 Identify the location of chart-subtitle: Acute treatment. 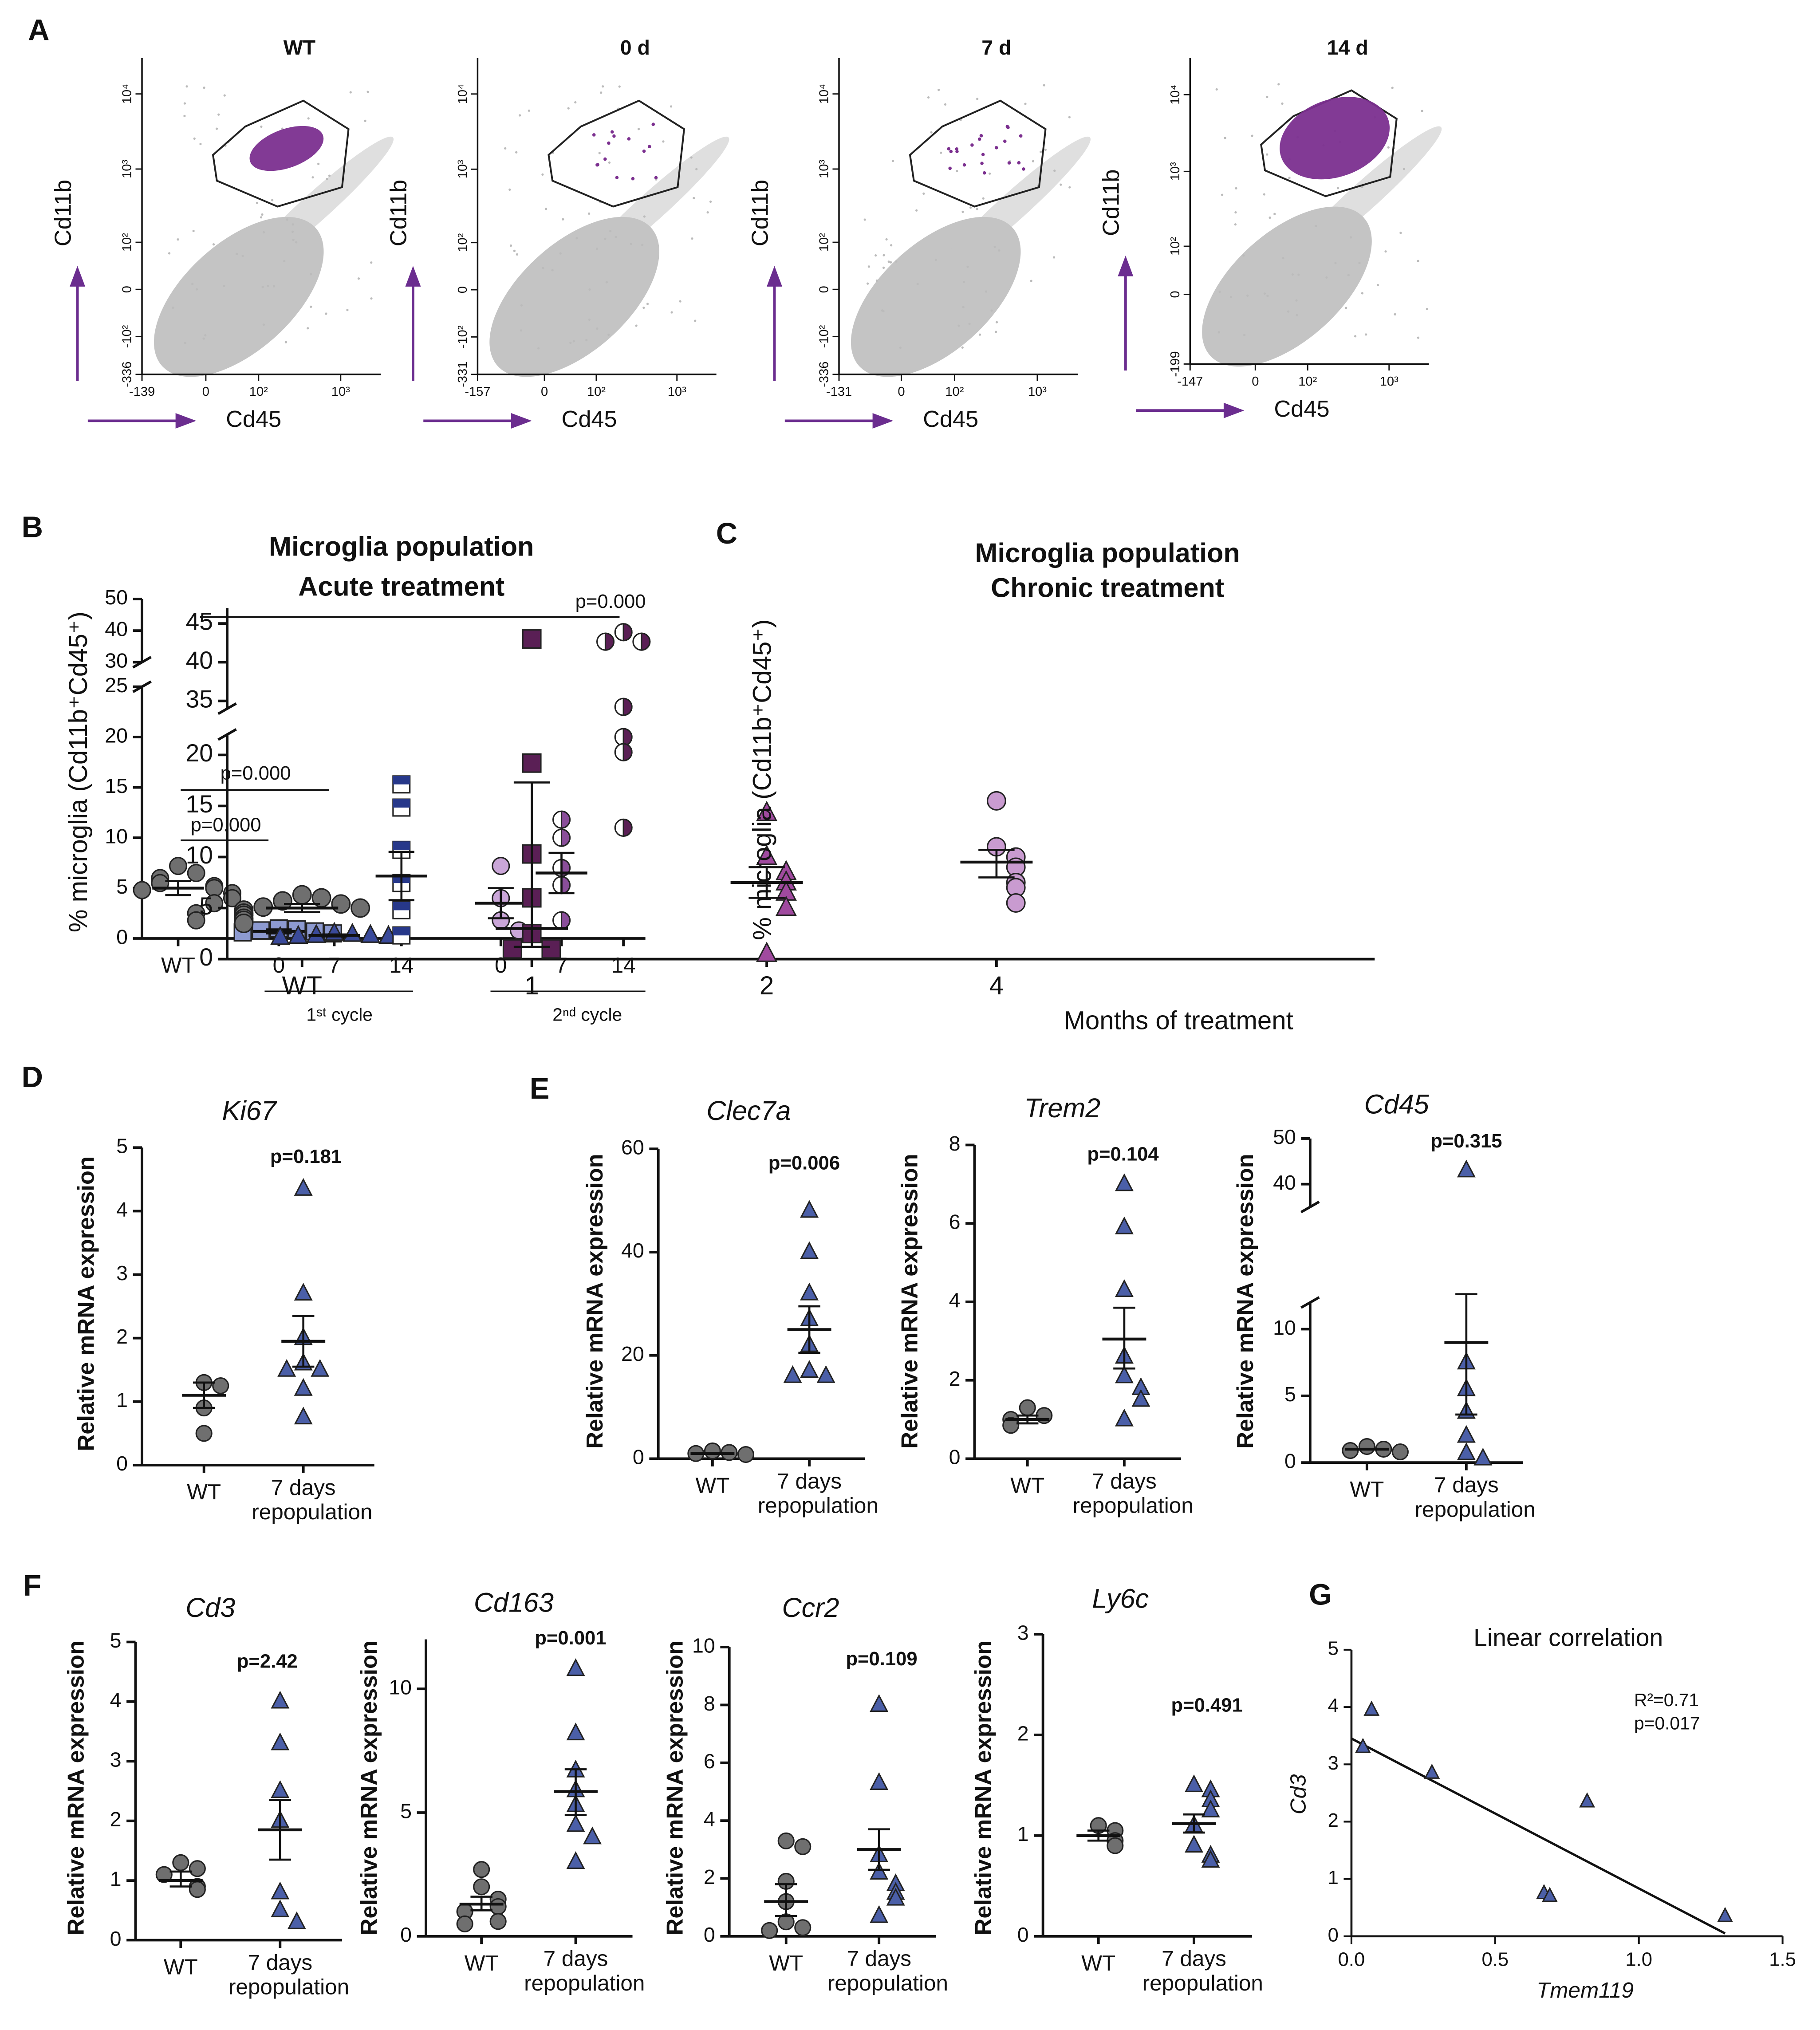
(401, 587).